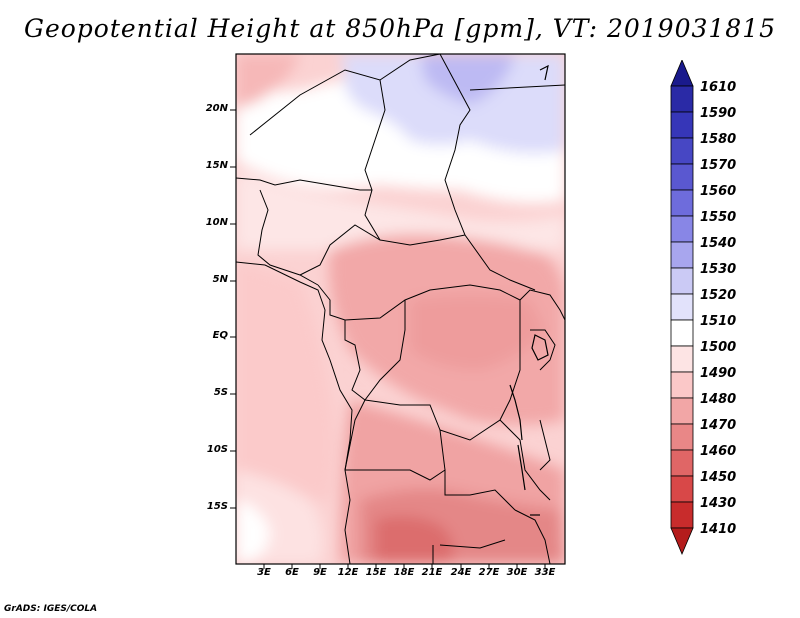 This screenshot has width=800, height=618. I want to click on lon-label: 3E, so click(264, 572).